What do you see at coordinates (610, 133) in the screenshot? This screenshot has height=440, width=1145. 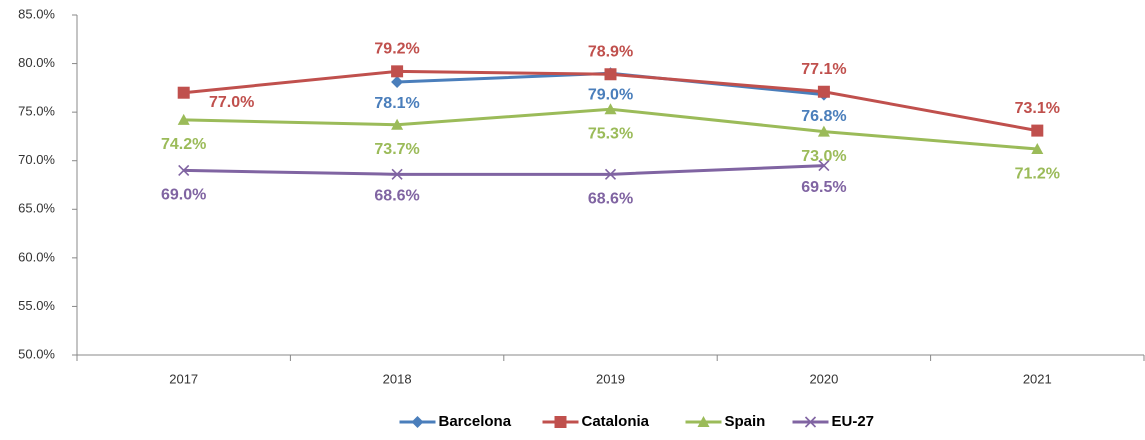 I see `data-label: 75.3%` at bounding box center [610, 133].